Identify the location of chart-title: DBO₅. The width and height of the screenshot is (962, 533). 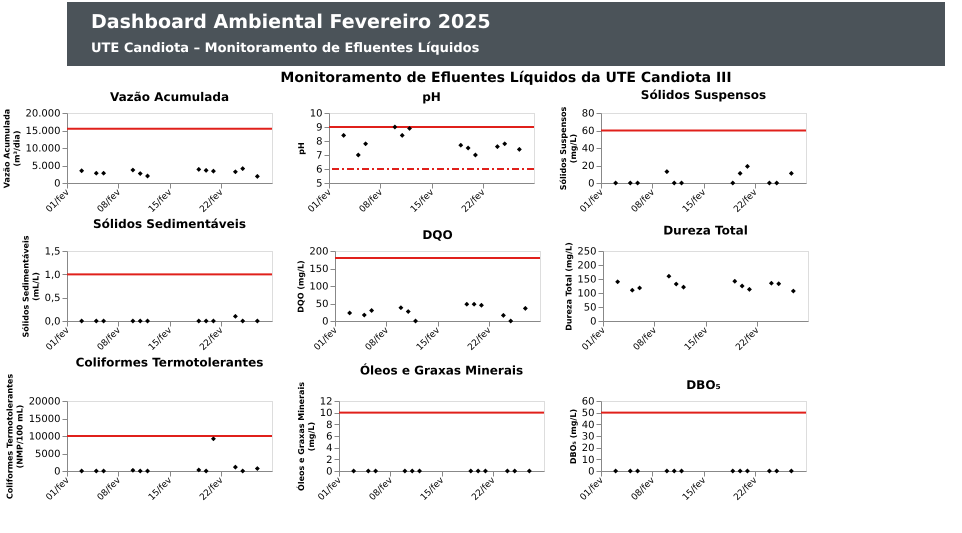
(703, 385).